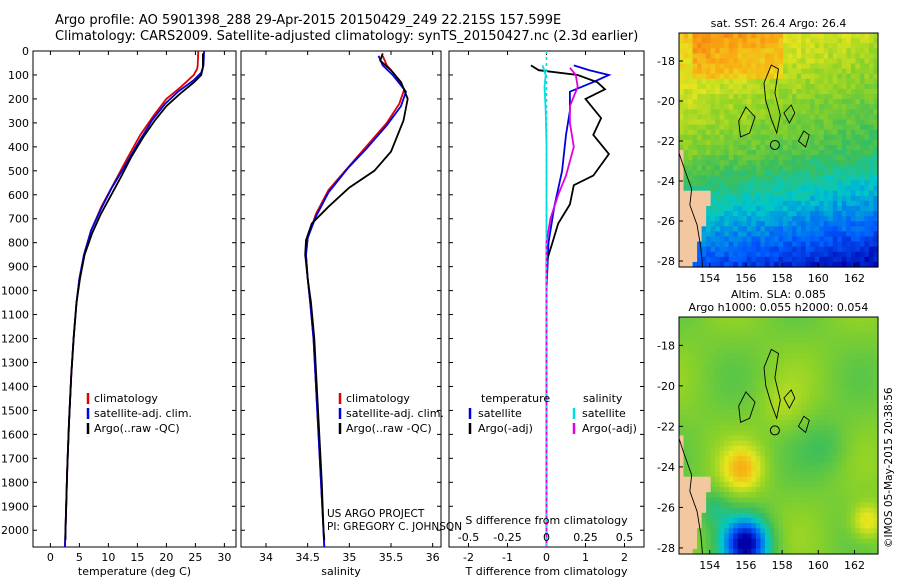 This screenshot has height=580, width=900. What do you see at coordinates (224, 557) in the screenshot?
I see `temperature-xtick-label: 30` at bounding box center [224, 557].